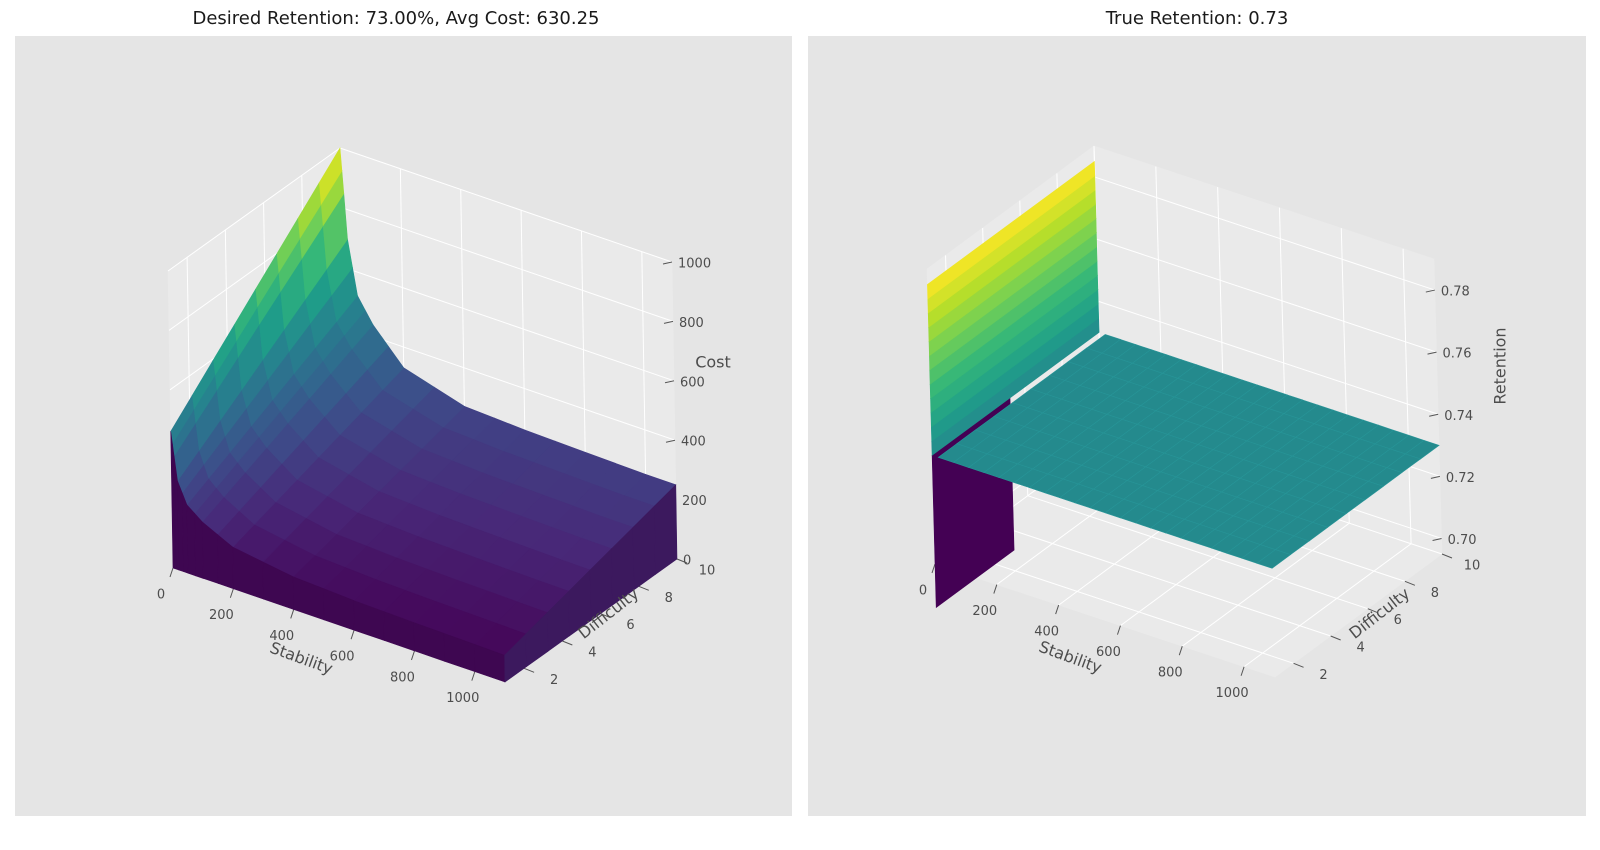 This screenshot has height=850, width=1600. I want to click on left-z-tick-label: 0, so click(687, 561).